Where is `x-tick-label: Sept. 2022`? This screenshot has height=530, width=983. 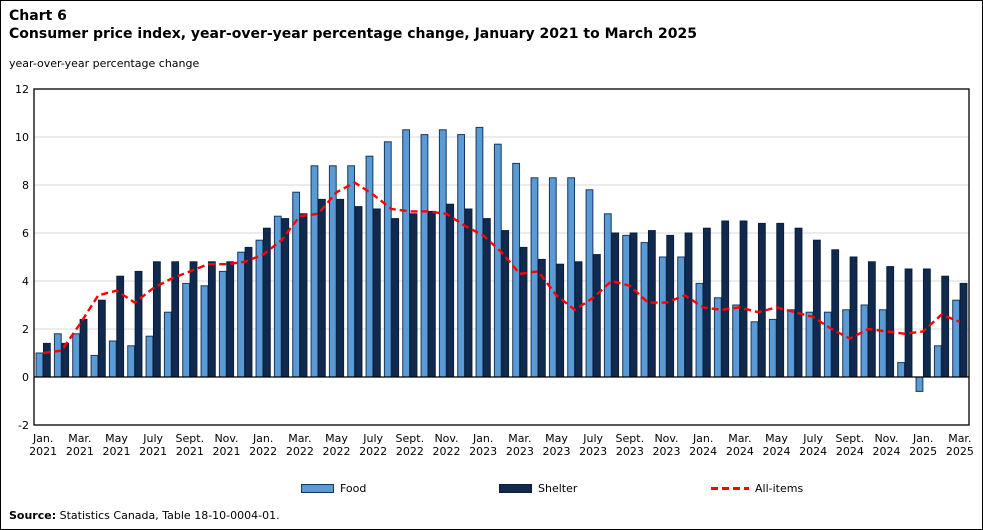
x-tick-label: Sept. 2022 is located at coordinates (410, 445).